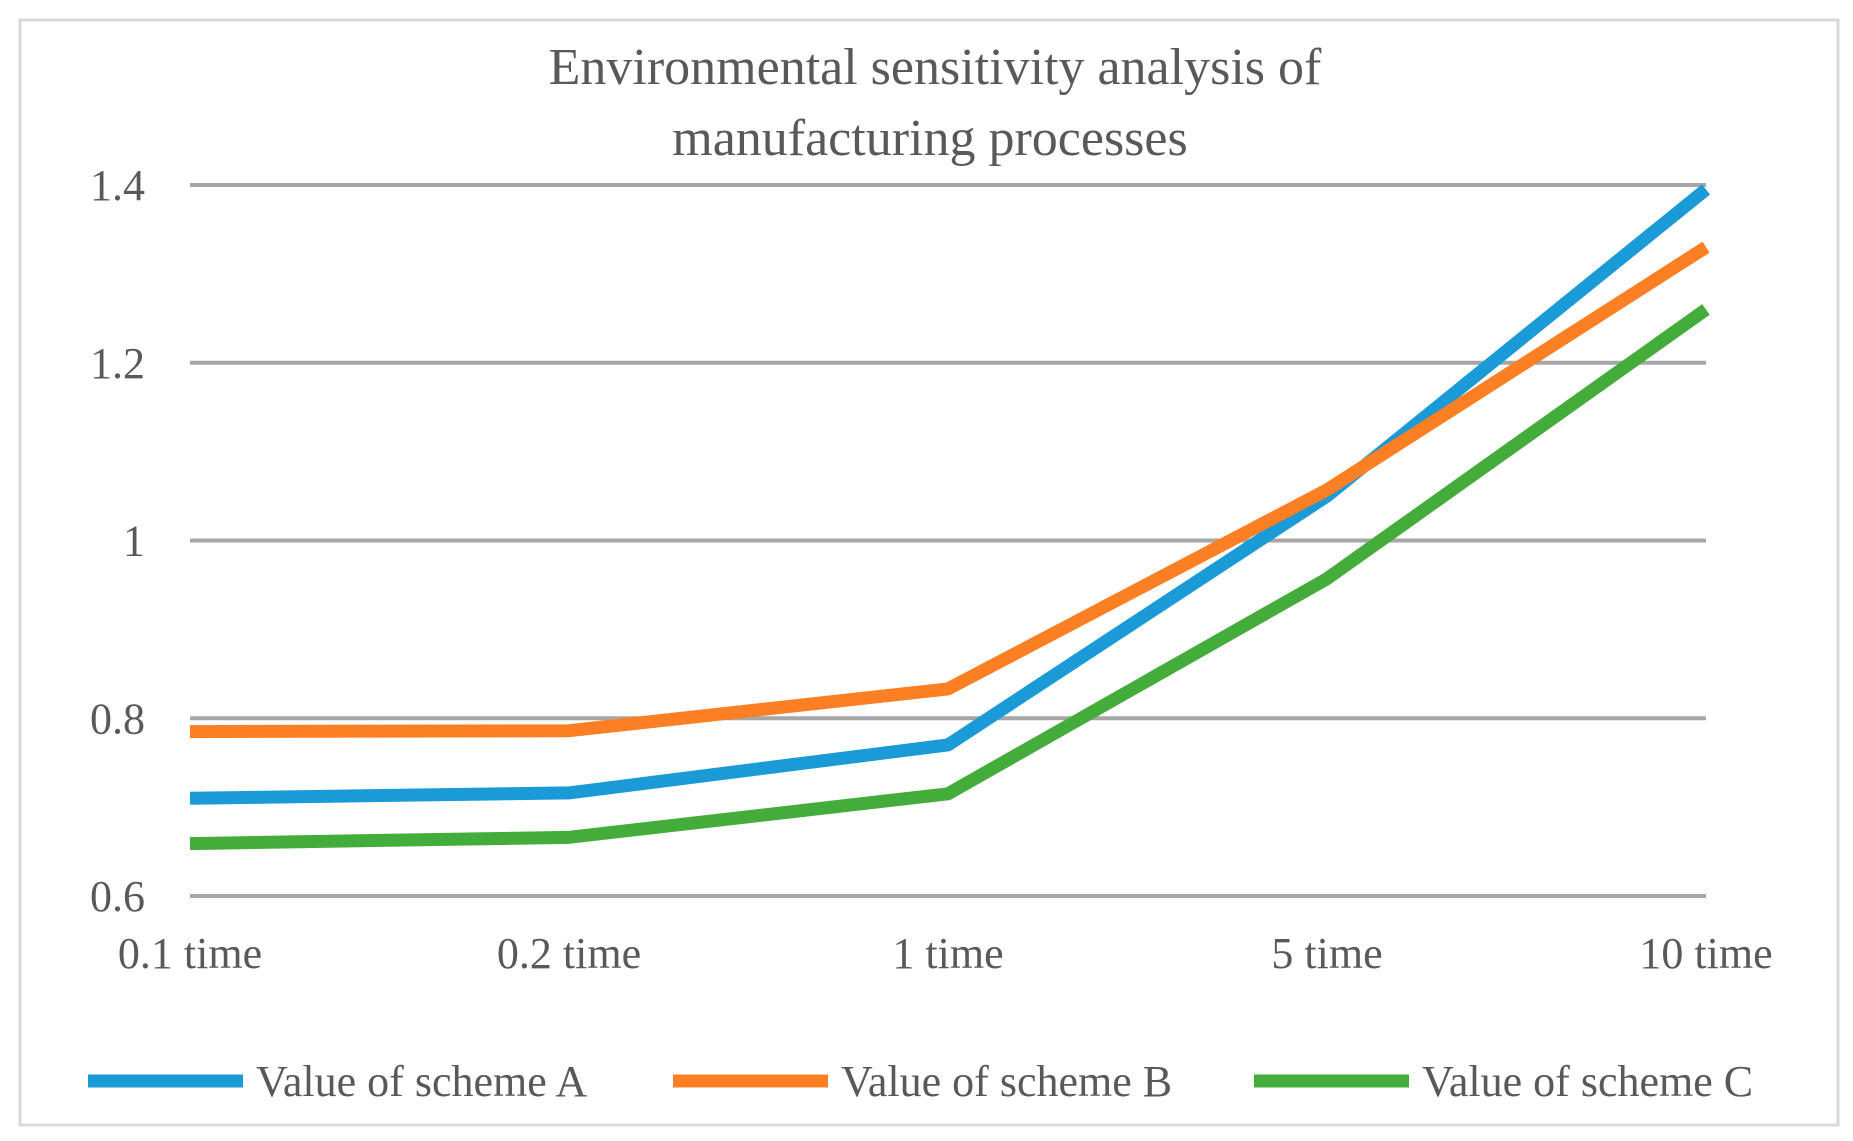  Describe the element at coordinates (1326, 953) in the screenshot. I see `x-tick-label: 5 time` at that location.